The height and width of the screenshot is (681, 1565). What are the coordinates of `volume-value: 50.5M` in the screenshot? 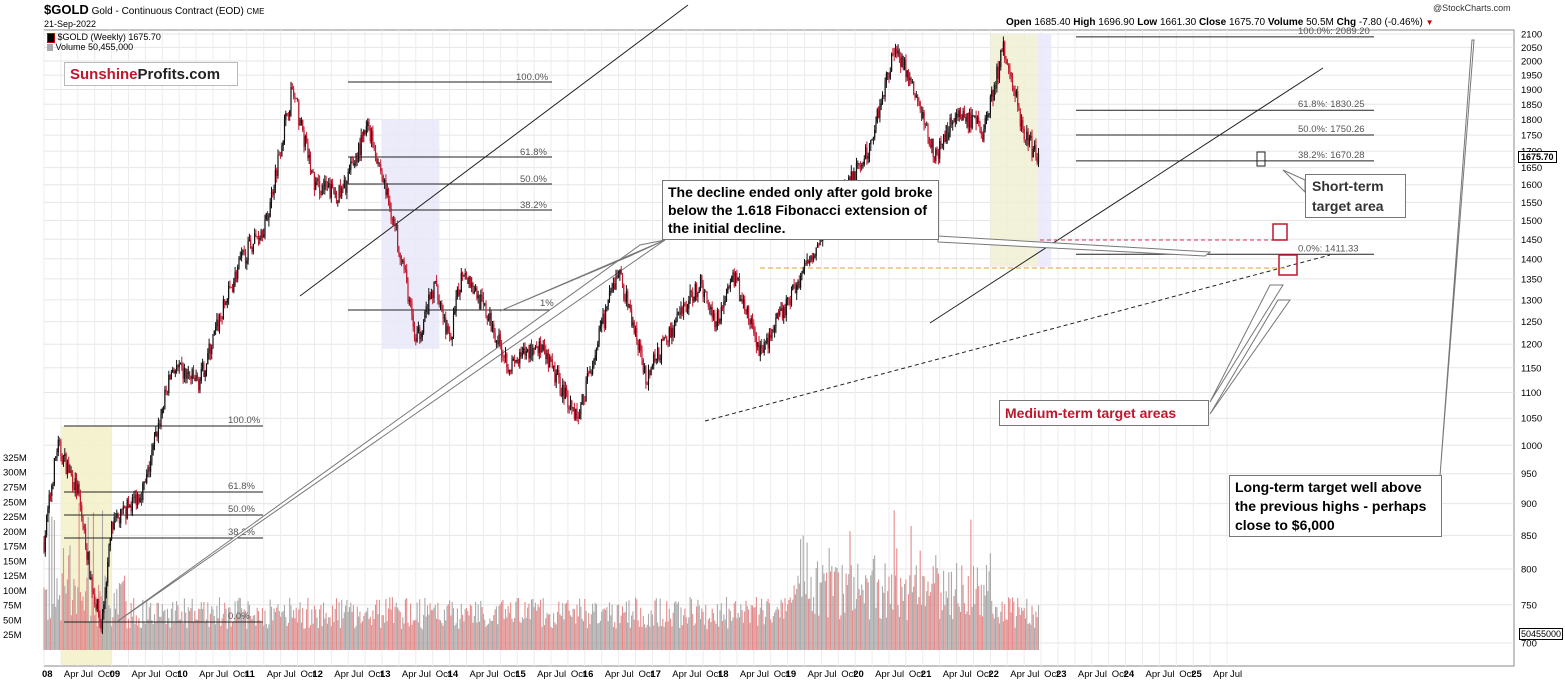 It's located at (1320, 22).